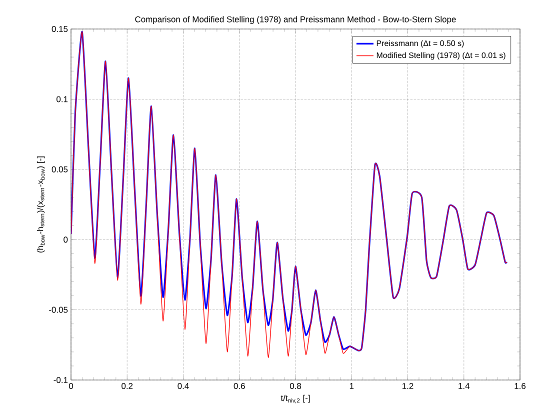  Describe the element at coordinates (296, 386) in the screenshot. I see `x-tick-label: 0.8` at that location.